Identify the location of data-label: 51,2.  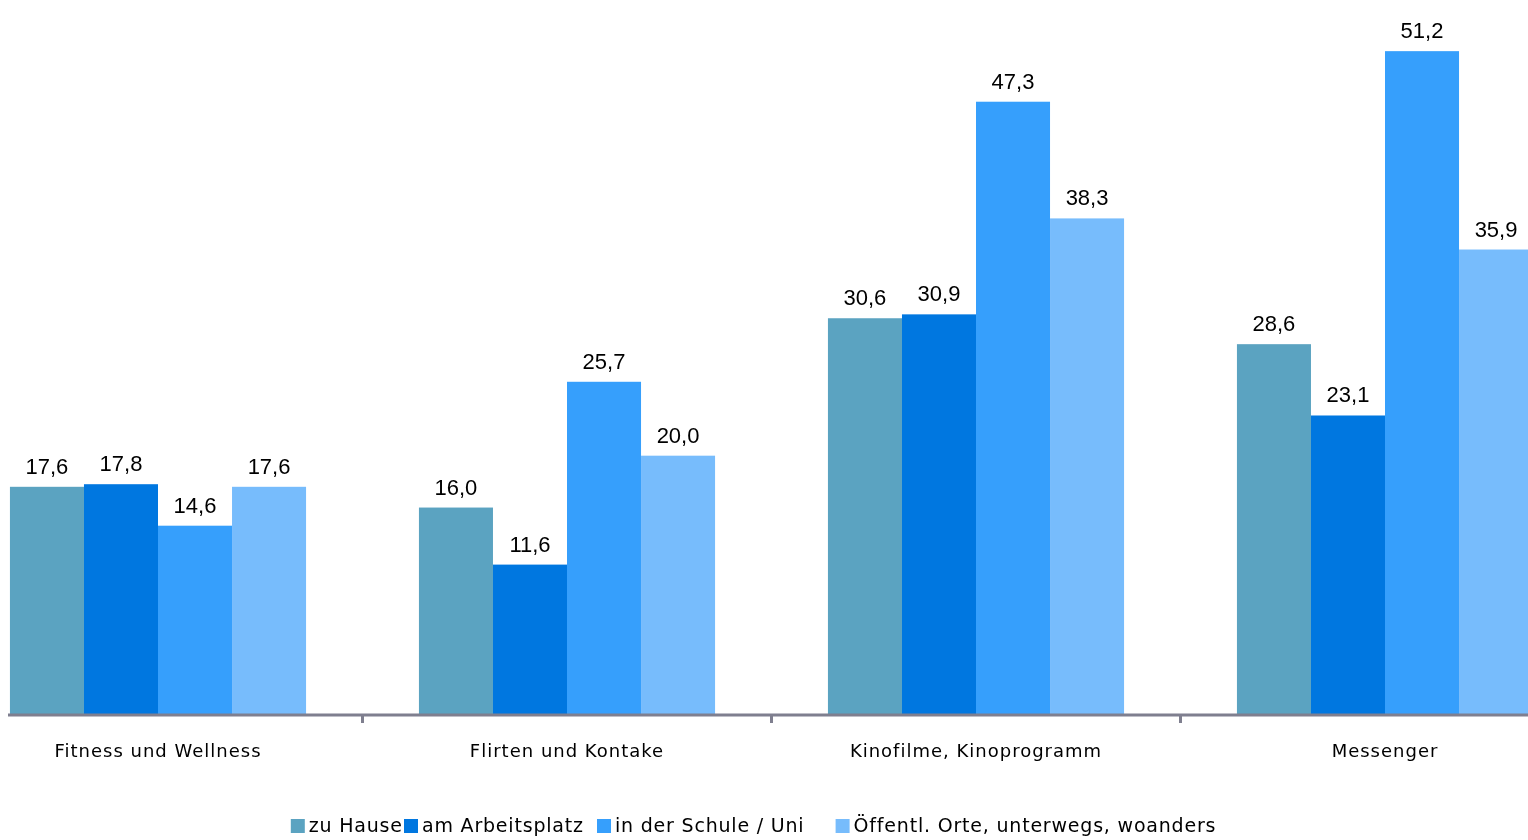
(1422, 31).